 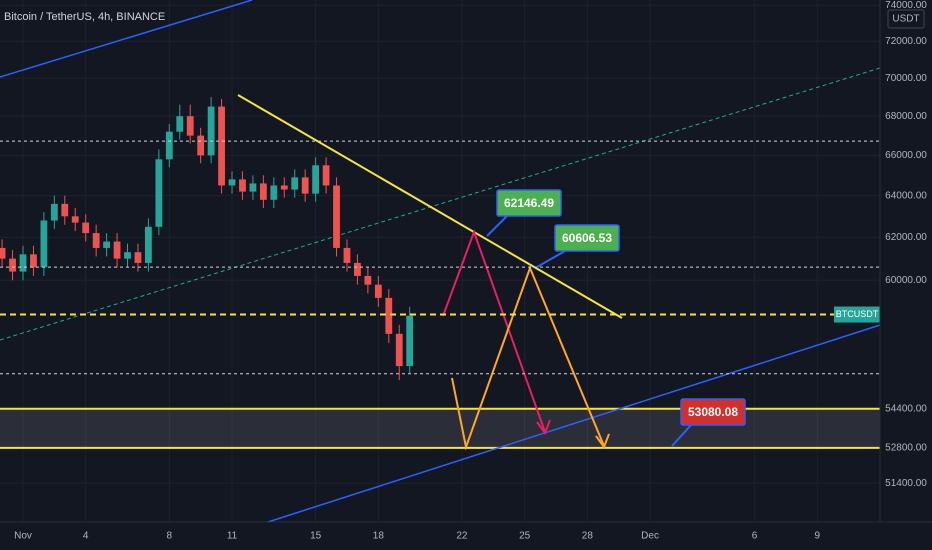 I want to click on currency-box, so click(x=906, y=19).